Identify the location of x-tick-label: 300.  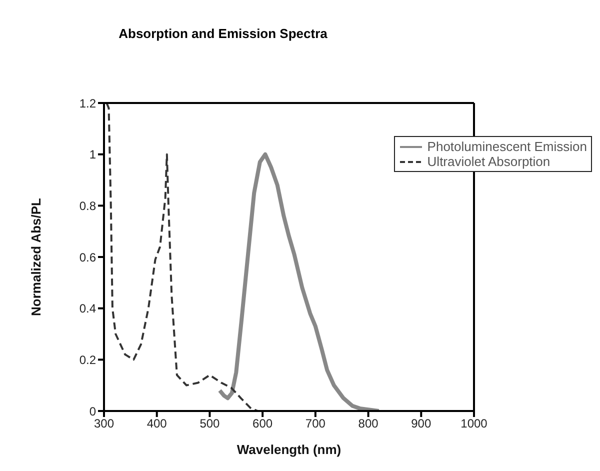
(104, 423).